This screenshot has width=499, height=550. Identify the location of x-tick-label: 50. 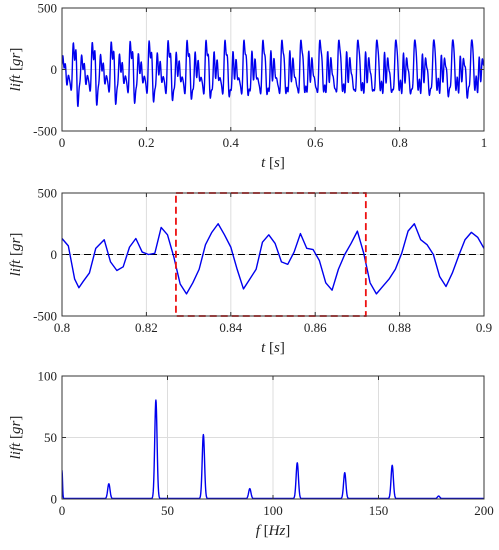
(167, 510).